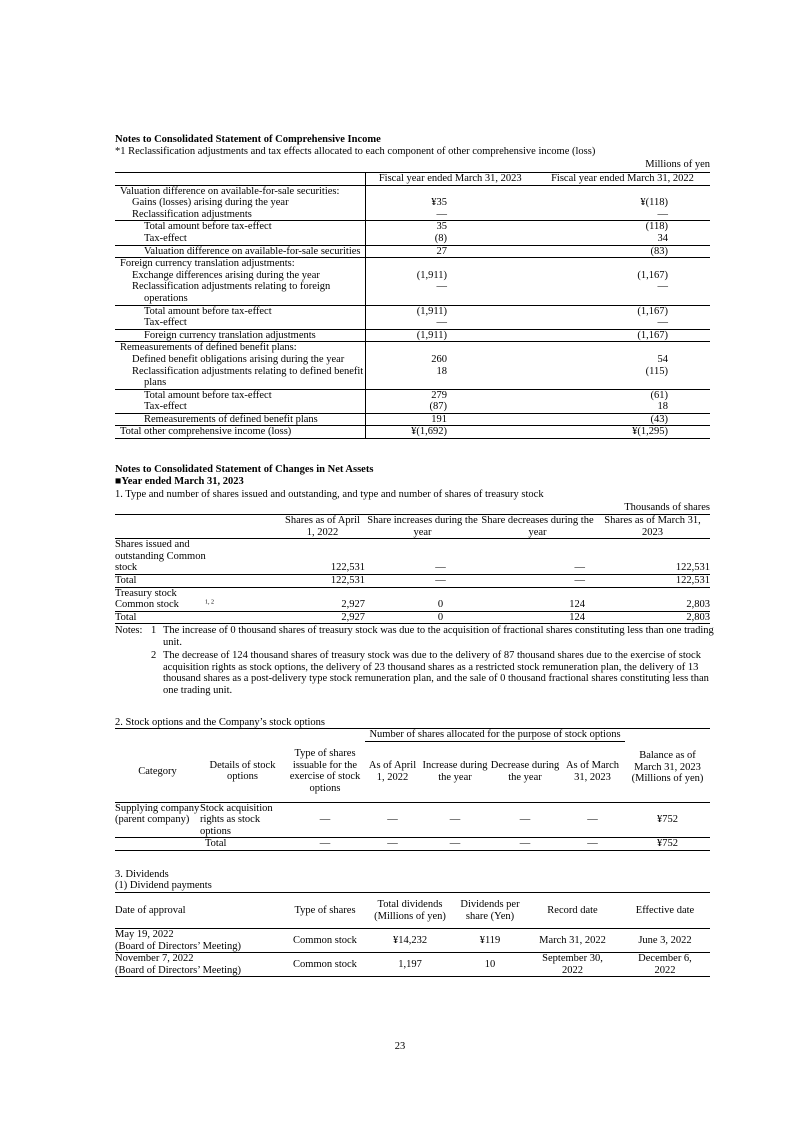 The height and width of the screenshot is (1131, 800). I want to click on type-cell: Common stock, so click(325, 941).